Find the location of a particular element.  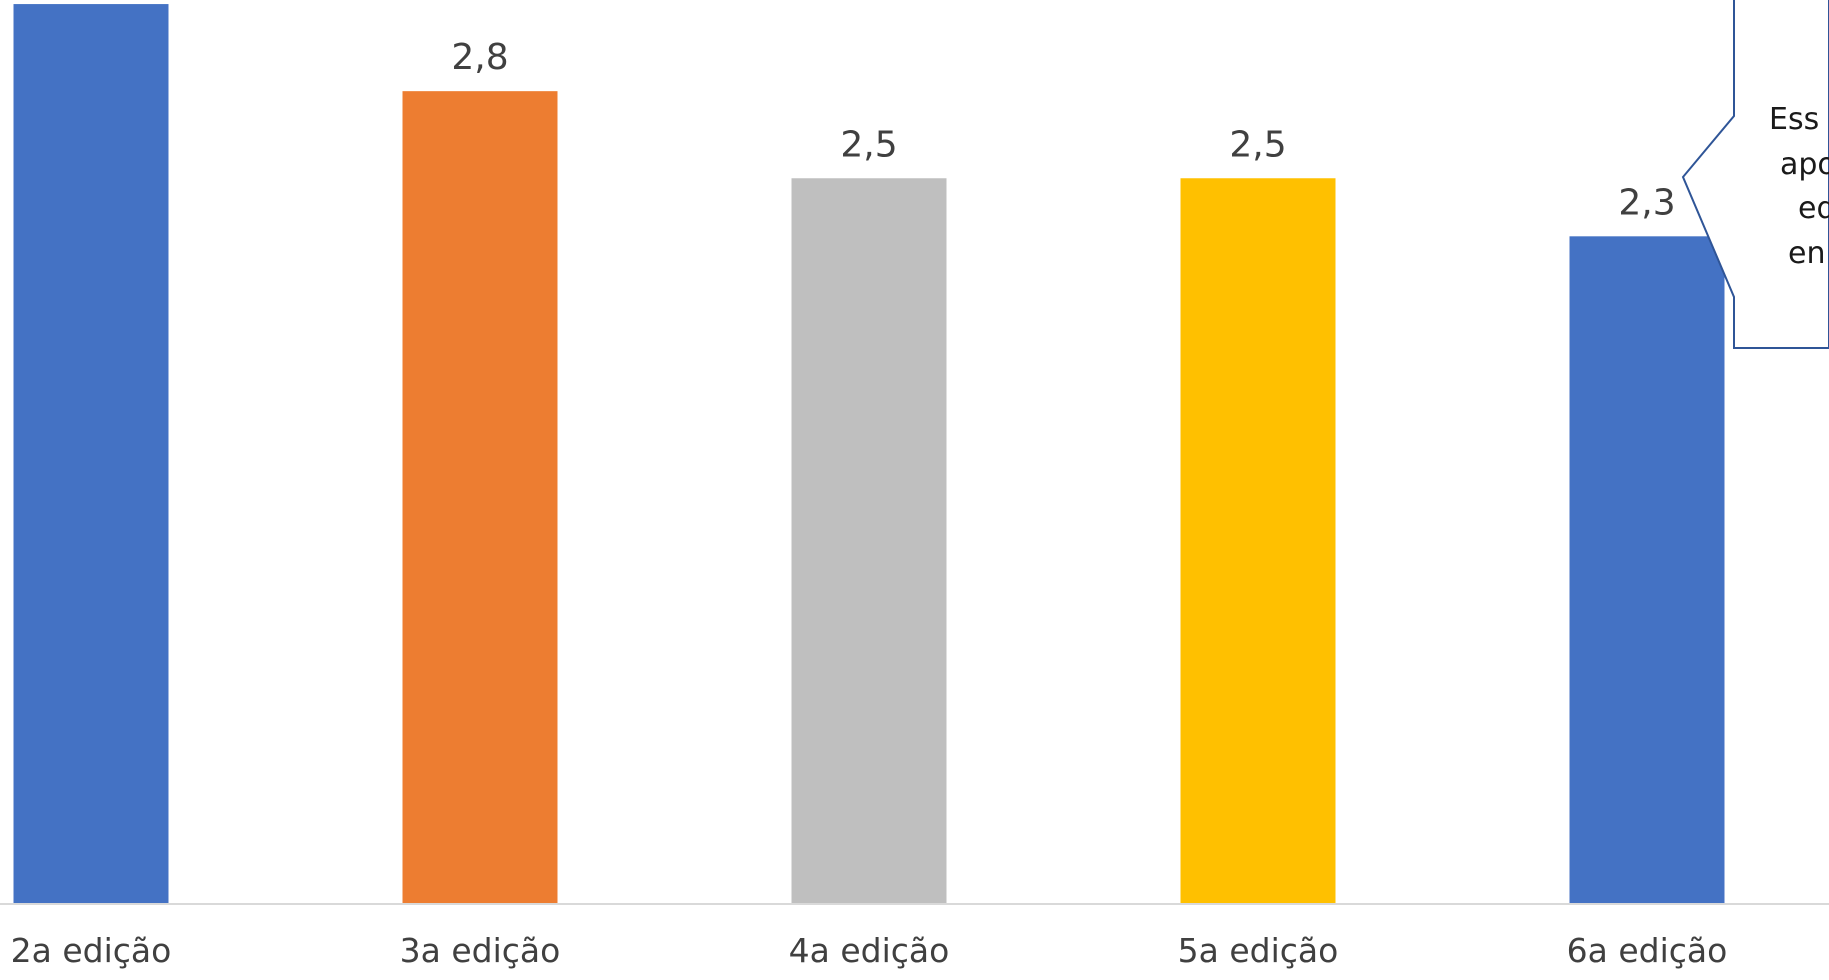

callout-box: Ess apo ed en is located at coordinates (1755, 174).